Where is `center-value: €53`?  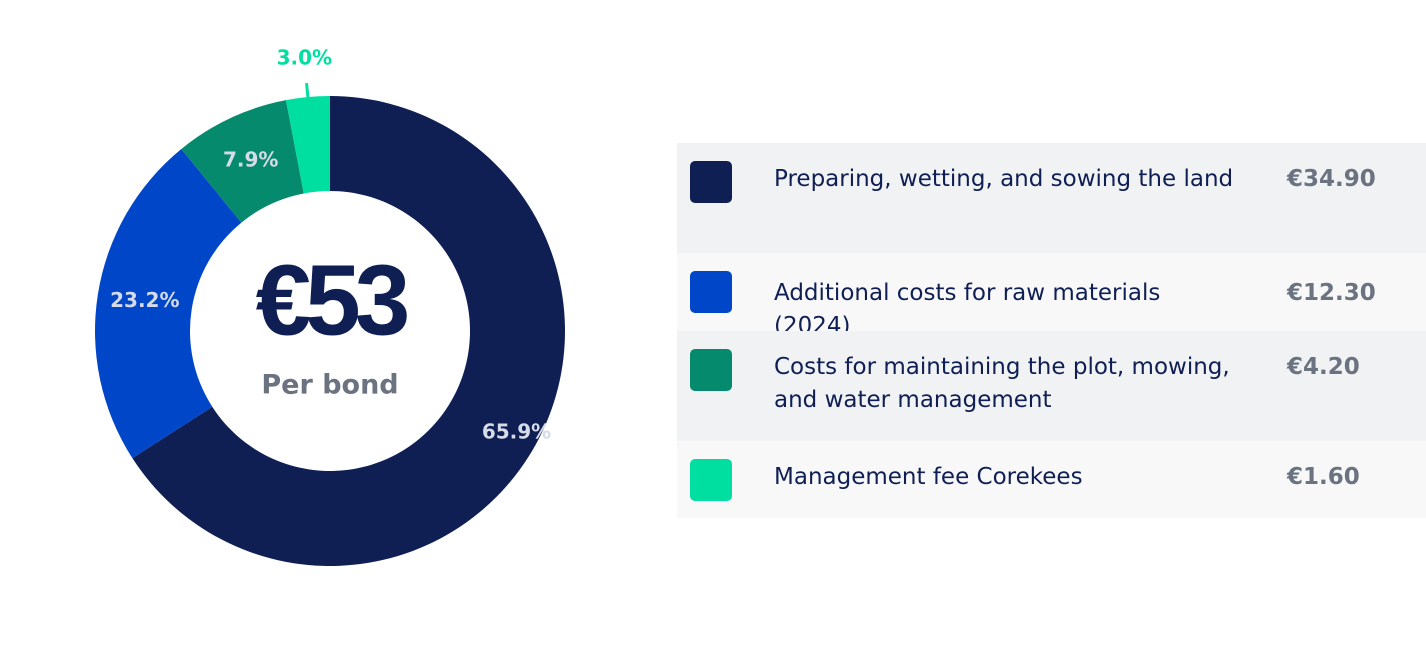
center-value: €53 is located at coordinates (331, 300).